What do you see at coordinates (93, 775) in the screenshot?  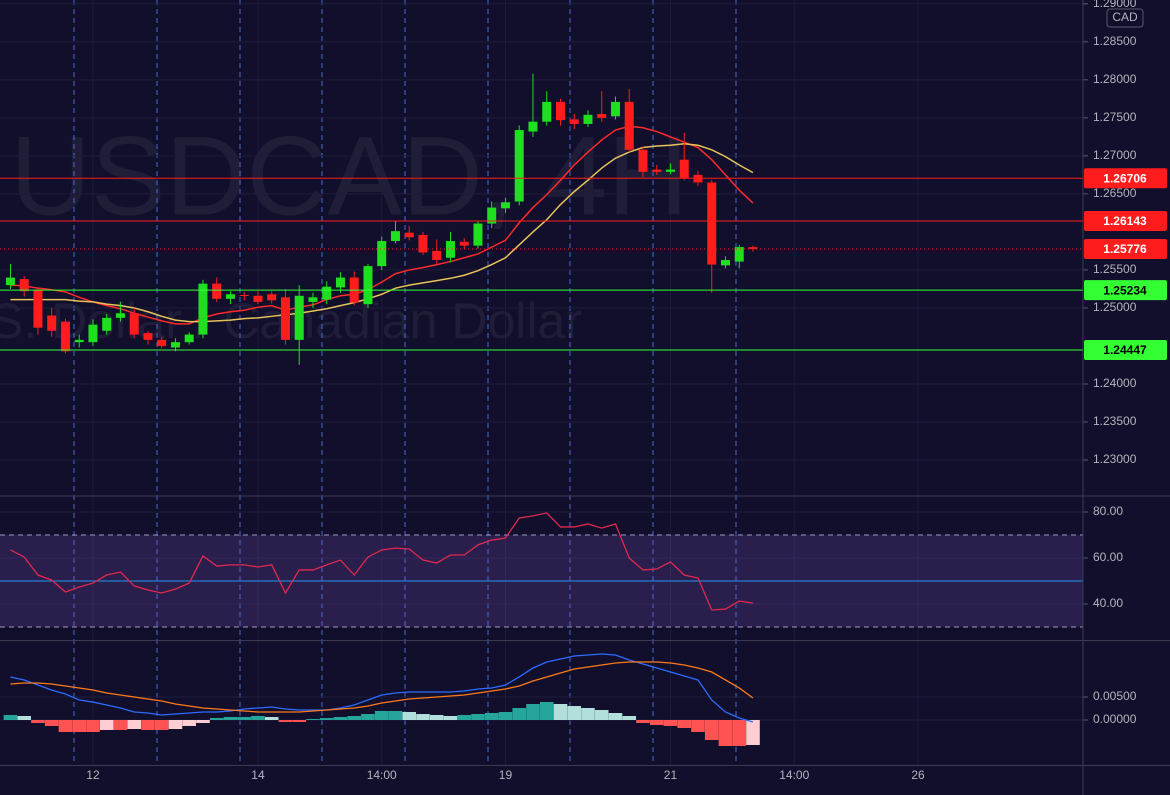 I see `x-tick-label: 12` at bounding box center [93, 775].